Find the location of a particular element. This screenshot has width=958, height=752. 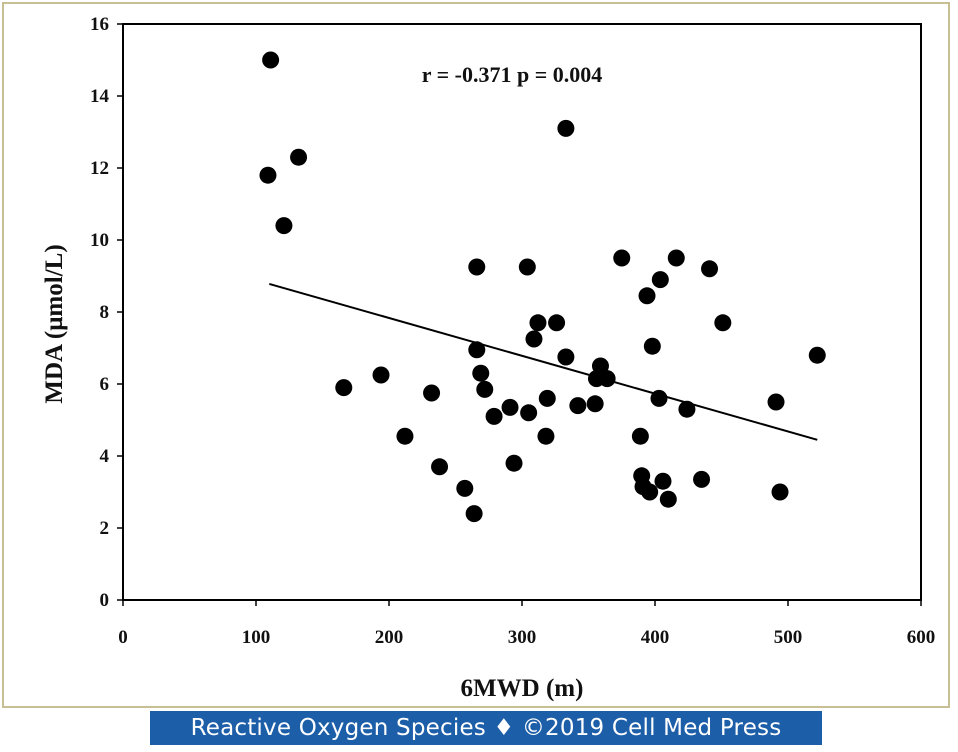

correlation-annotation: r = -0.371 p = 0.004 is located at coordinates (512, 74).